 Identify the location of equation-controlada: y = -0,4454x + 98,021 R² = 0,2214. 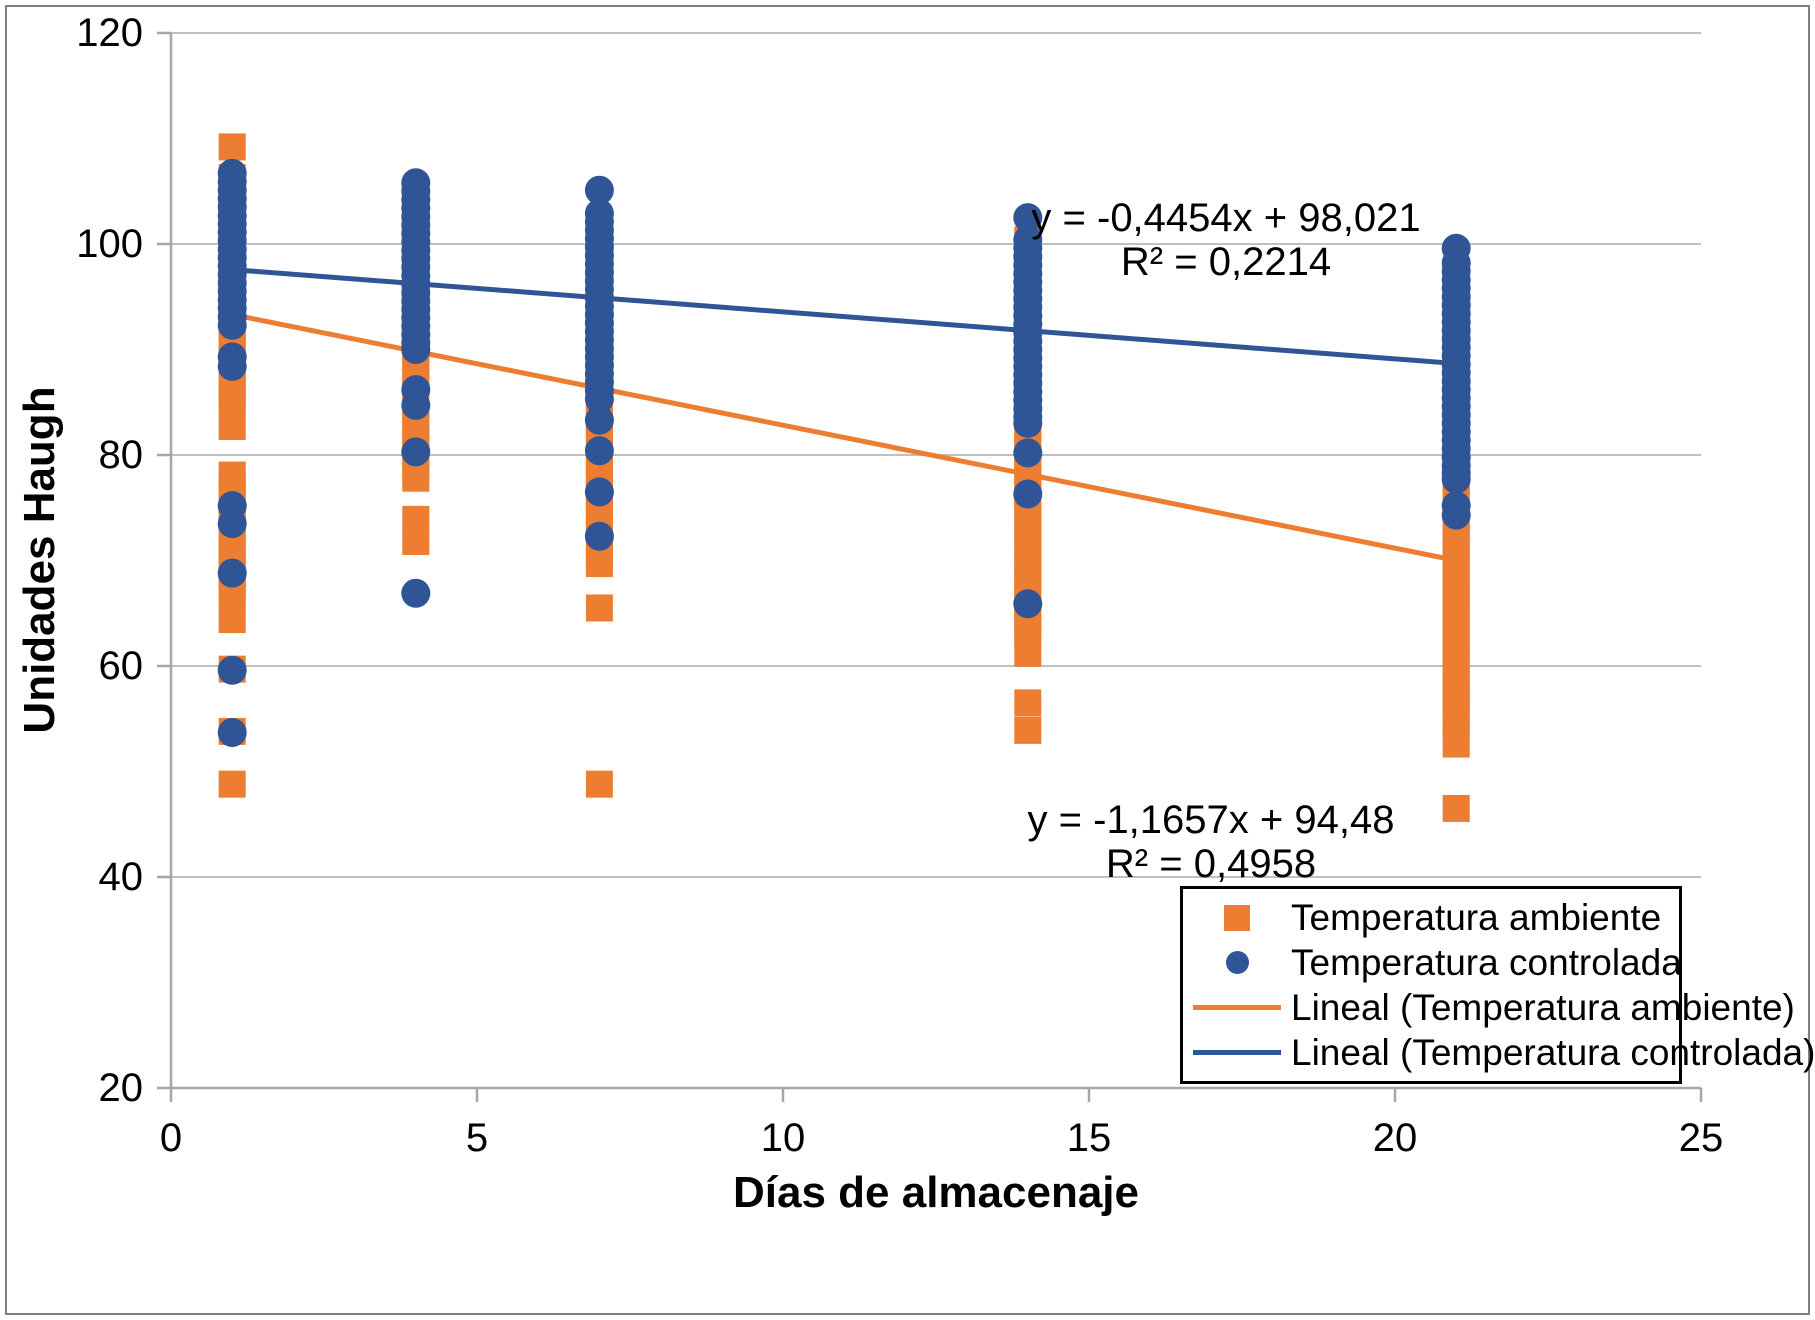
(1225, 240).